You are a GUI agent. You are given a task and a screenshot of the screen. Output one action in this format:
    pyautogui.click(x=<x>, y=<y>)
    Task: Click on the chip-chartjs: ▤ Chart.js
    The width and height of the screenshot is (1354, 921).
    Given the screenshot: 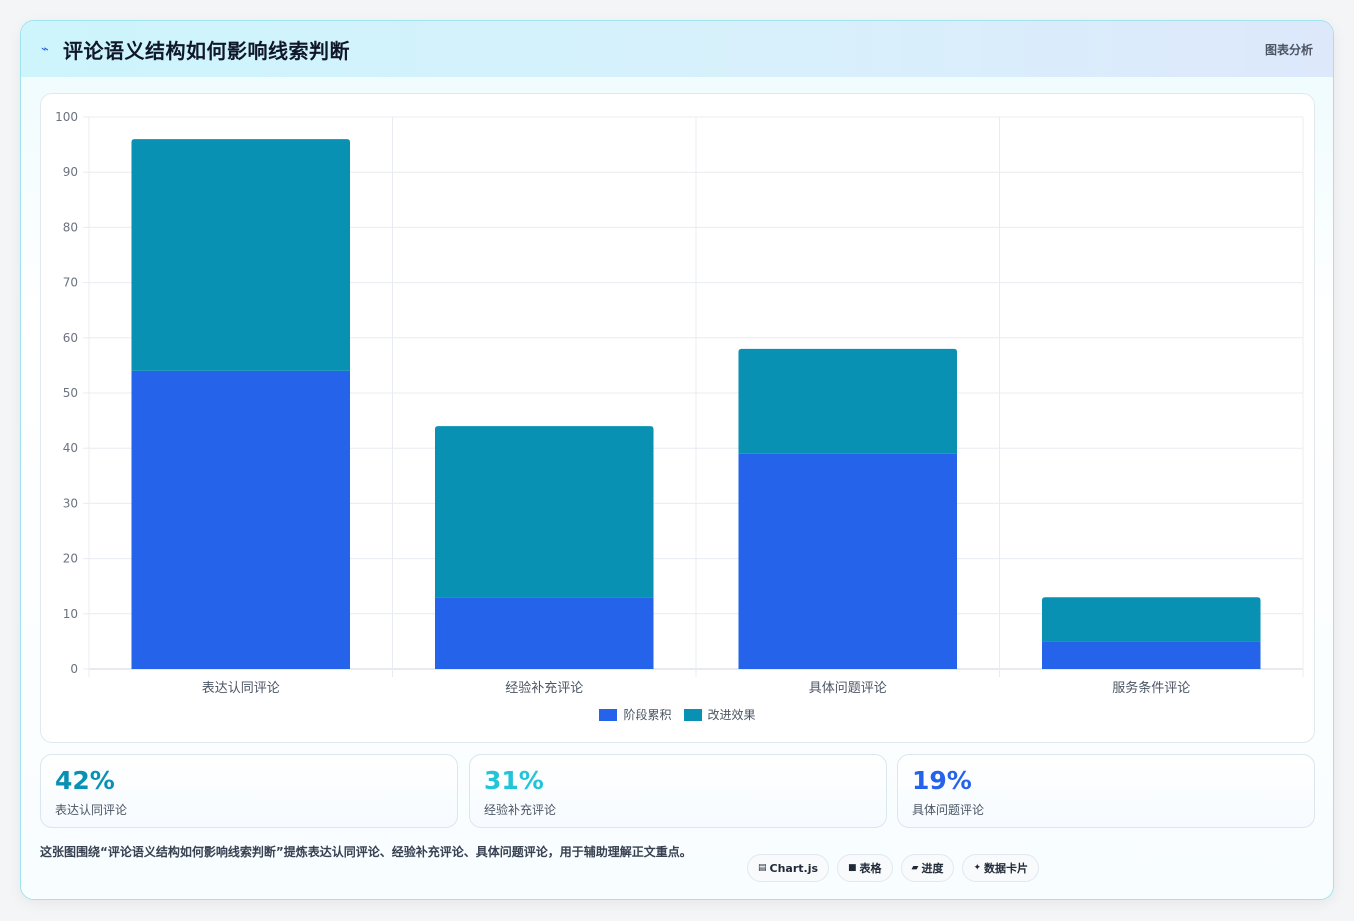 What is the action you would take?
    pyautogui.click(x=788, y=868)
    